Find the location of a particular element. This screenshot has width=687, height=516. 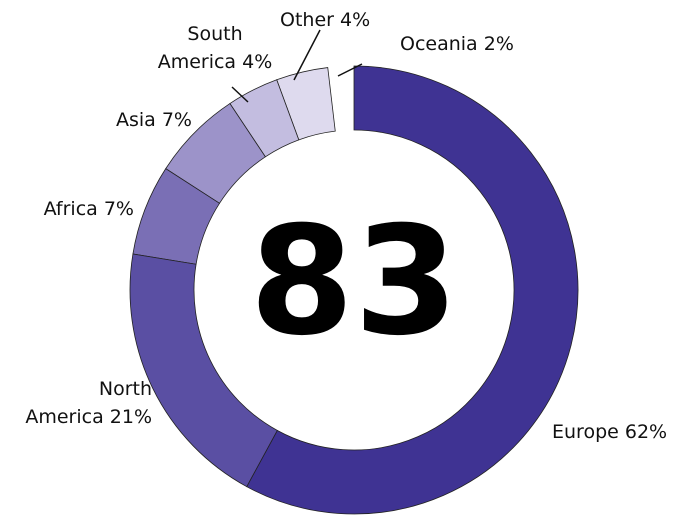

category-label: Asia is located at coordinates (135, 120).